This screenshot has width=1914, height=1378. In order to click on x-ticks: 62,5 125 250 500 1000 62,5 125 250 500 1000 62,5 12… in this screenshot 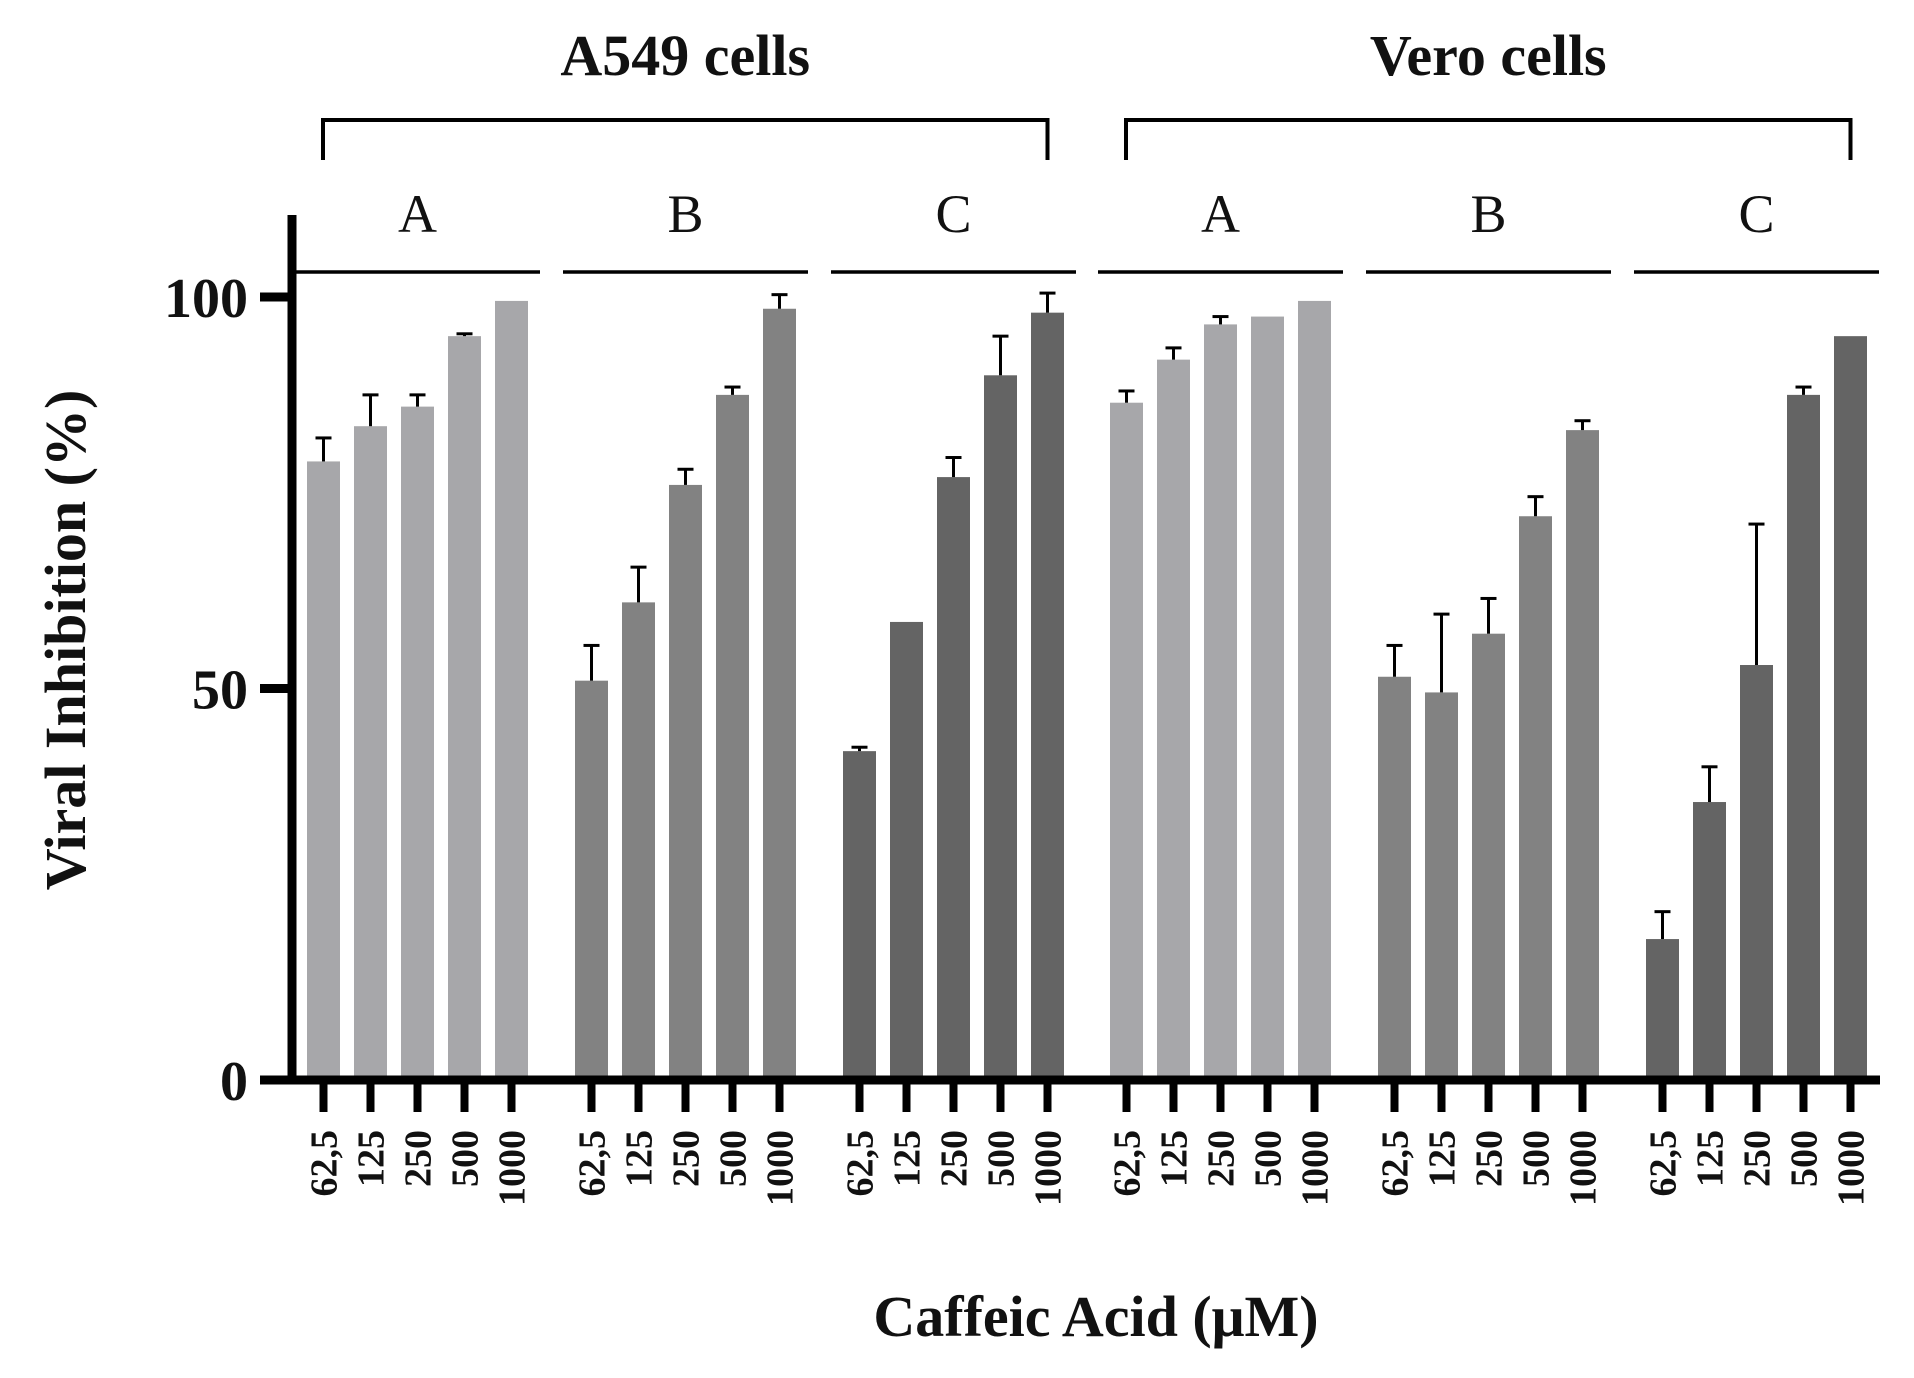, I will do `click(1088, 1143)`.